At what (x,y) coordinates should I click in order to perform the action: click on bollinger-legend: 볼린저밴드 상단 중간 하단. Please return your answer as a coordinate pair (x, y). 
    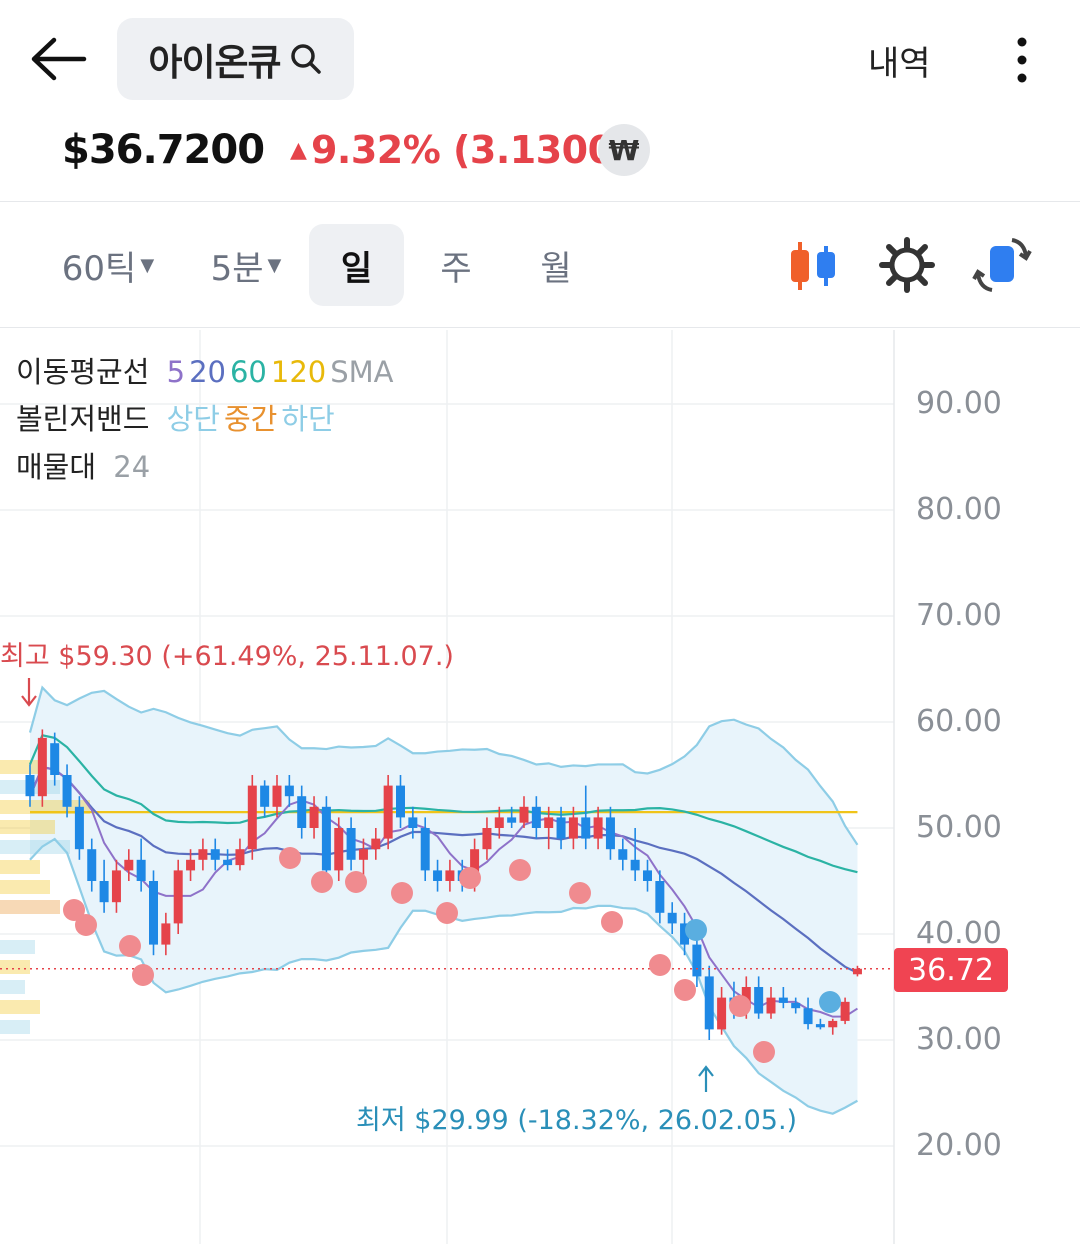
    Looking at the image, I should click on (175, 417).